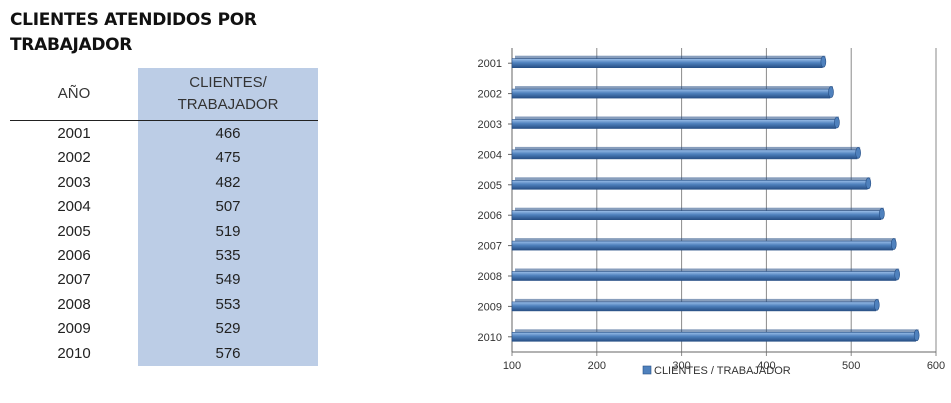  What do you see at coordinates (133, 32) in the screenshot?
I see `page-title: CLIENTES ATENDIDOS POR TRABAJADOR` at bounding box center [133, 32].